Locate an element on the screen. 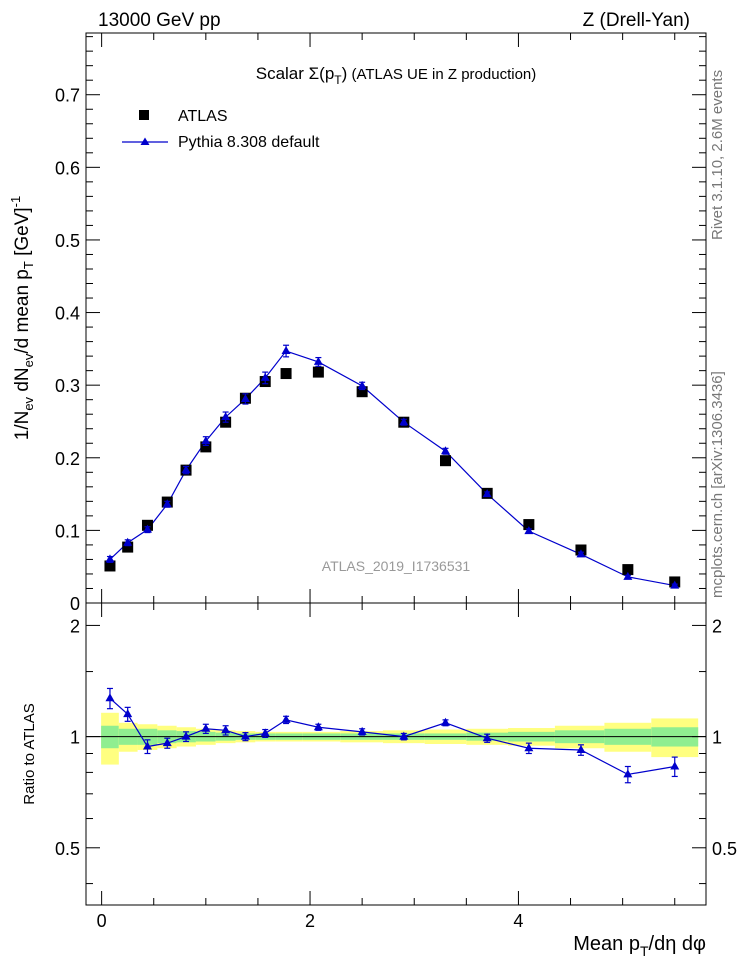  y-tick-label: 0.2 is located at coordinates (67, 459).